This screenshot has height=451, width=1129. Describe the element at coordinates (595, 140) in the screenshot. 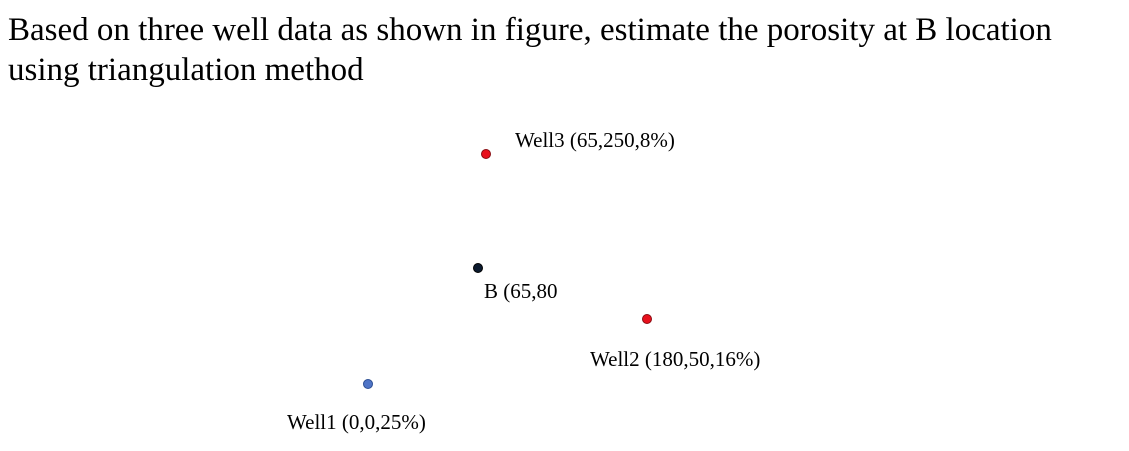

I see `well3-label: Well3 (65,250,8%)` at that location.